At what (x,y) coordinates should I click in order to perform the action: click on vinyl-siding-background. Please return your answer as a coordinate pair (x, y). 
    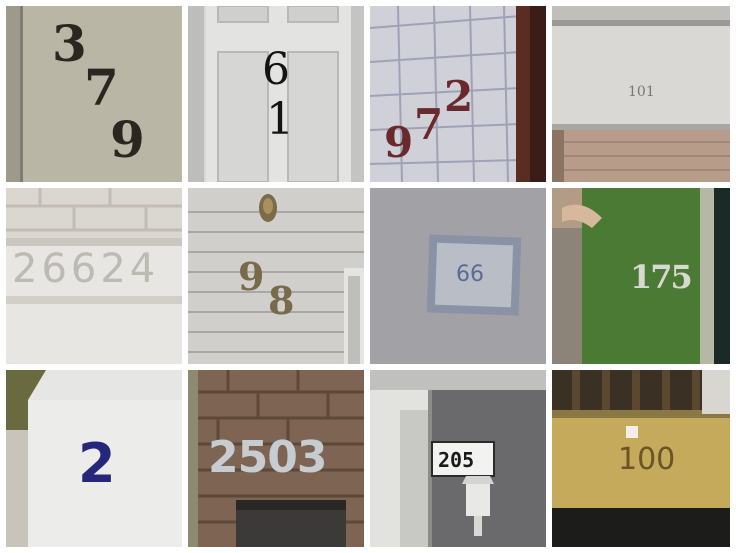
    Looking at the image, I should click on (276, 276).